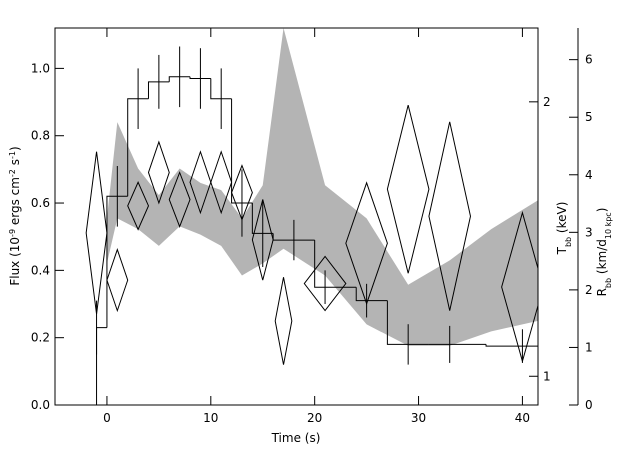  I want to click on y3-tick-label: 2, so click(589, 290).